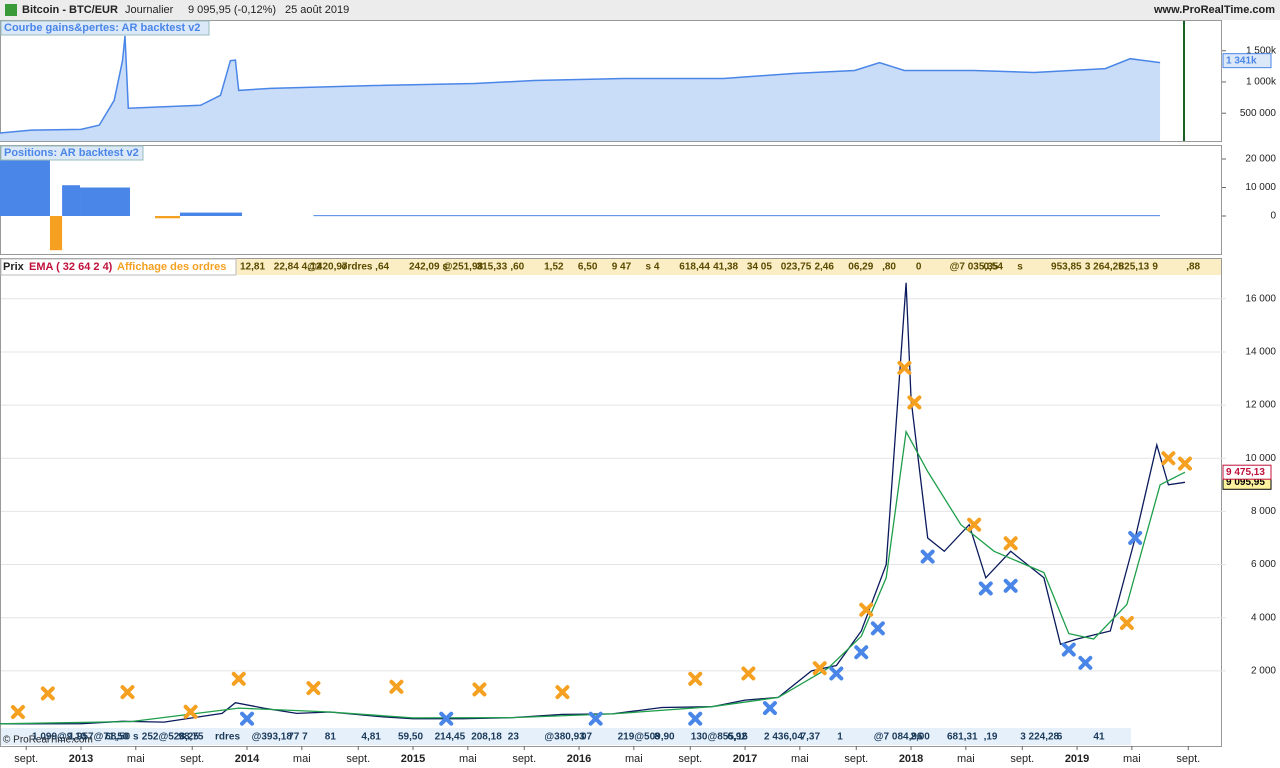 The image size is (1280, 768). What do you see at coordinates (1260, 298) in the screenshot?
I see `y-tick-label: 16 000` at bounding box center [1260, 298].